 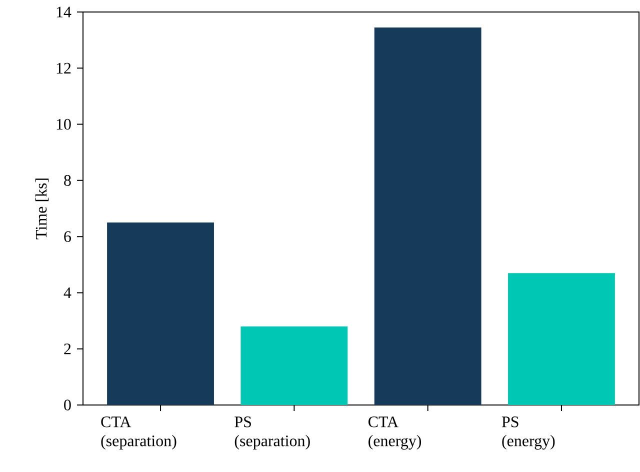 I want to click on y-tick-label: 0, so click(x=67, y=405).